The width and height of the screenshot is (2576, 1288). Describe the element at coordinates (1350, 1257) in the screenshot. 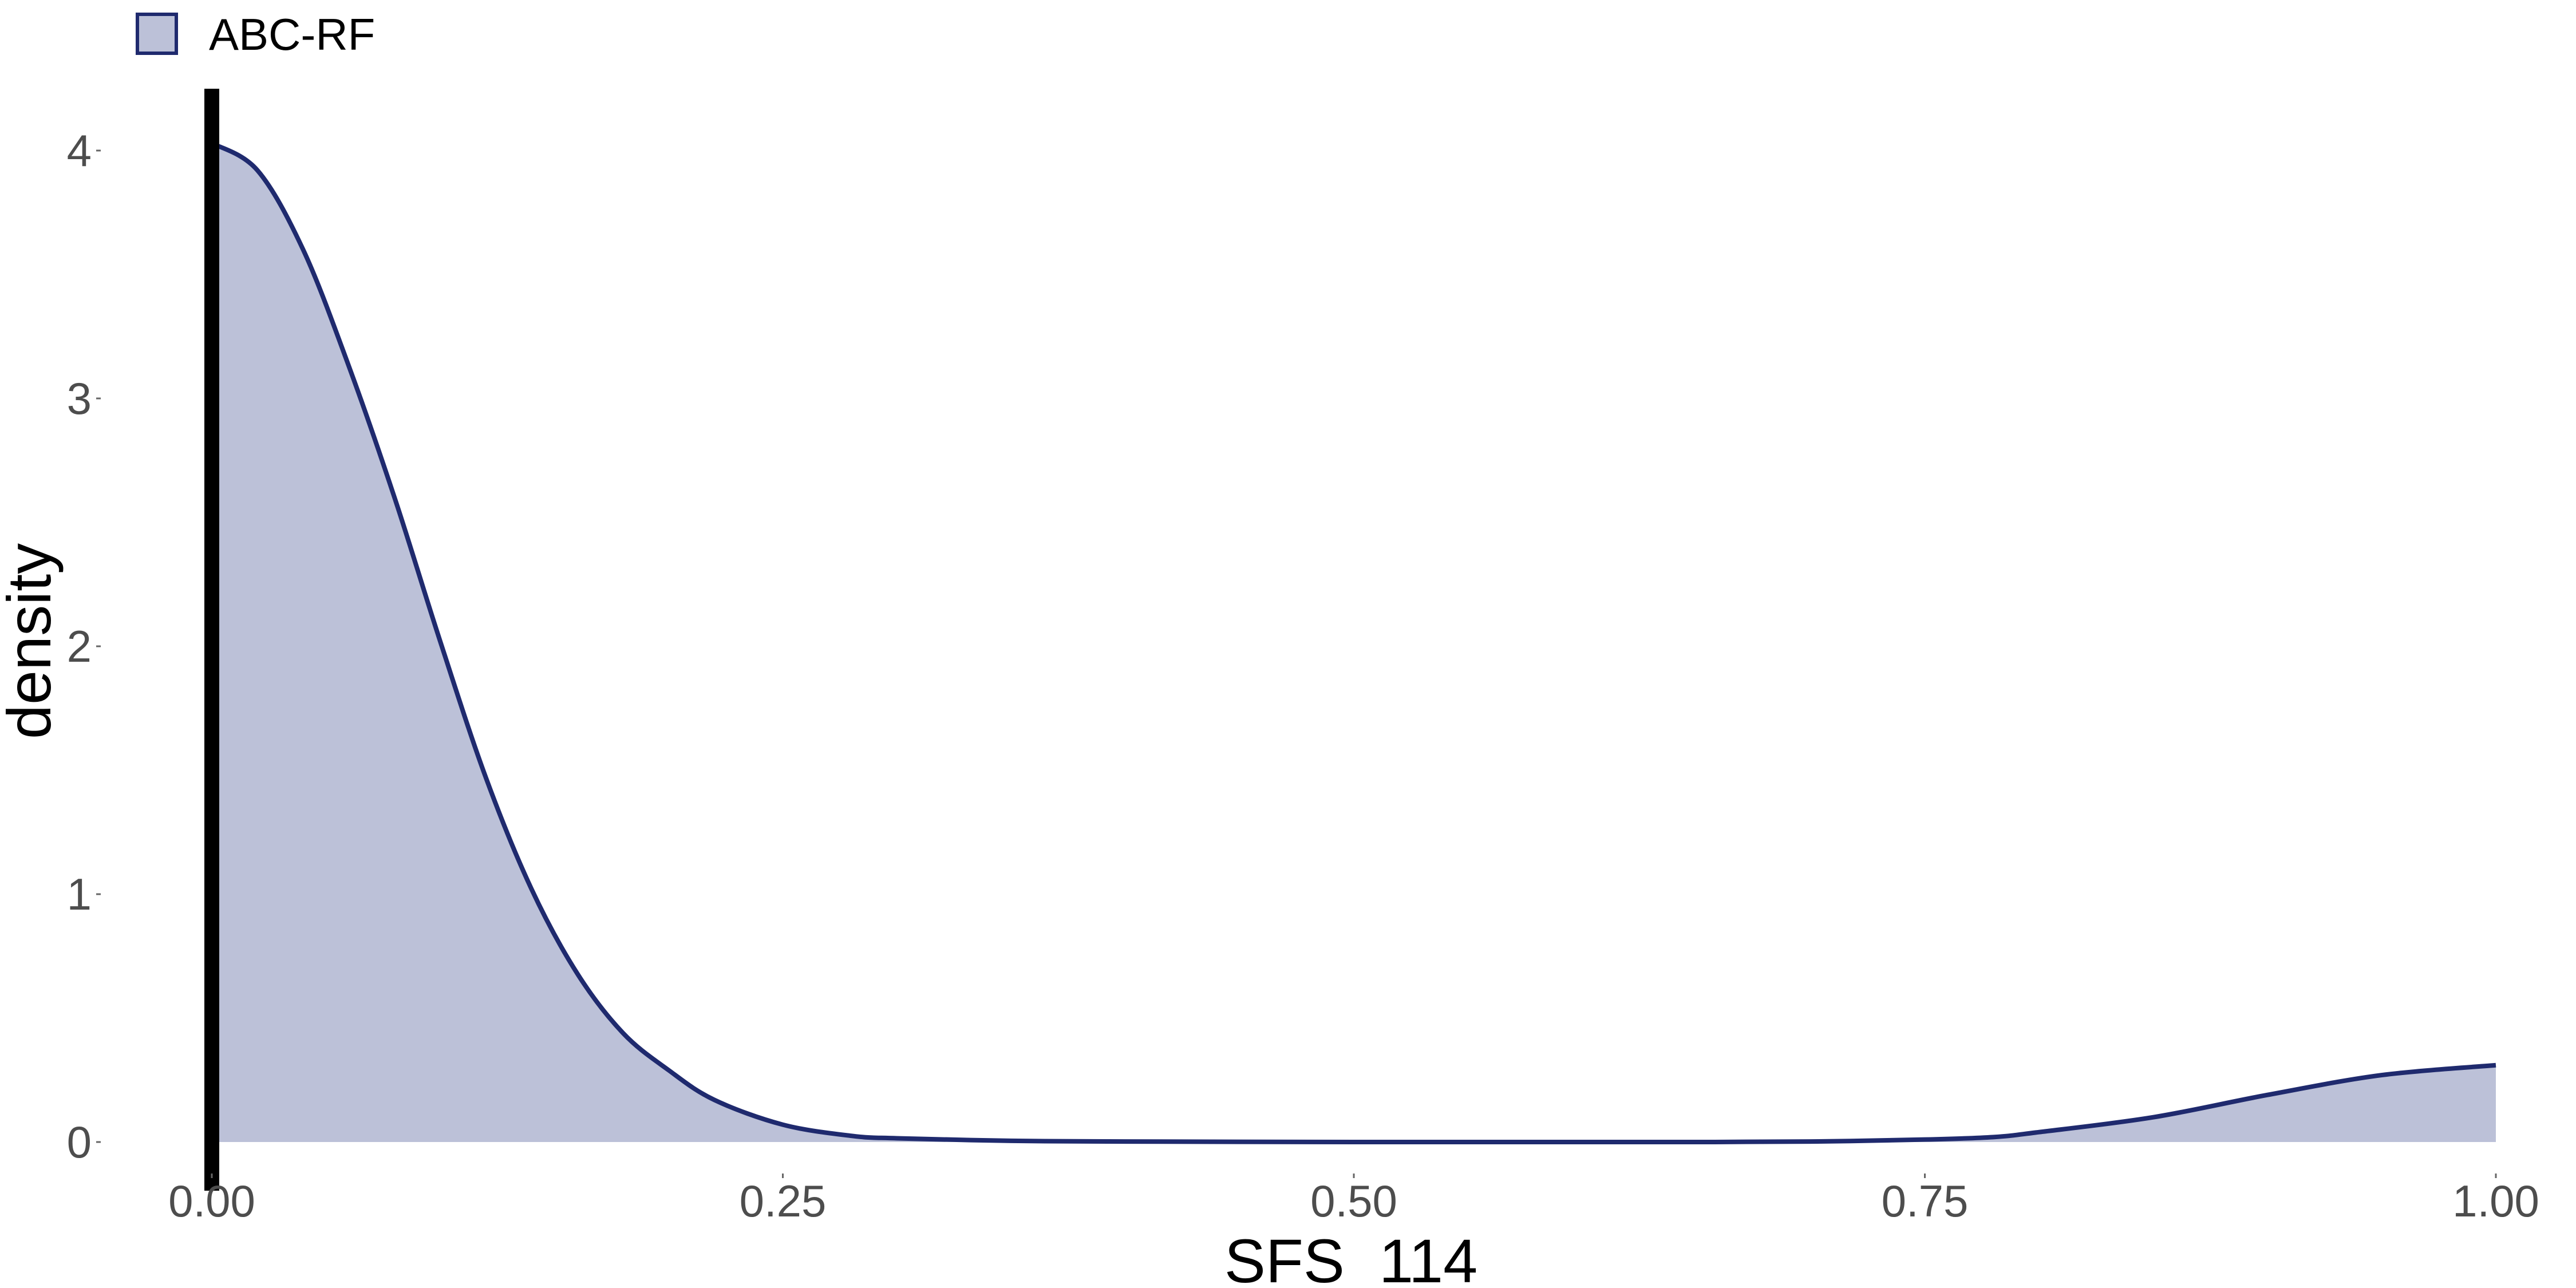

I see `x-axis-title: SFS_114` at that location.